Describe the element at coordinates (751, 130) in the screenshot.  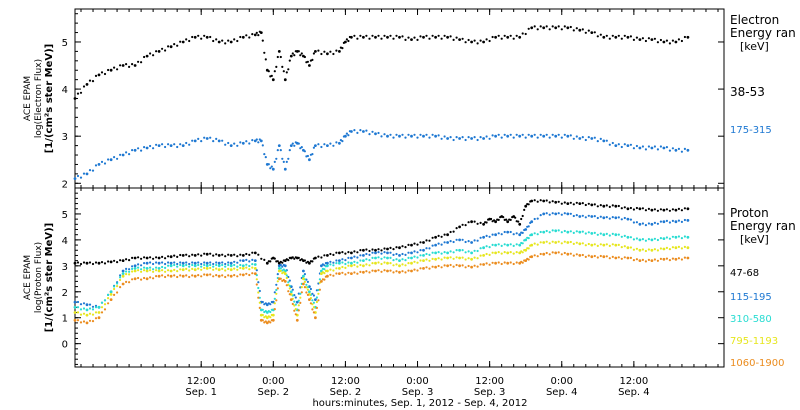
I see `legend-entry: 175-315` at that location.